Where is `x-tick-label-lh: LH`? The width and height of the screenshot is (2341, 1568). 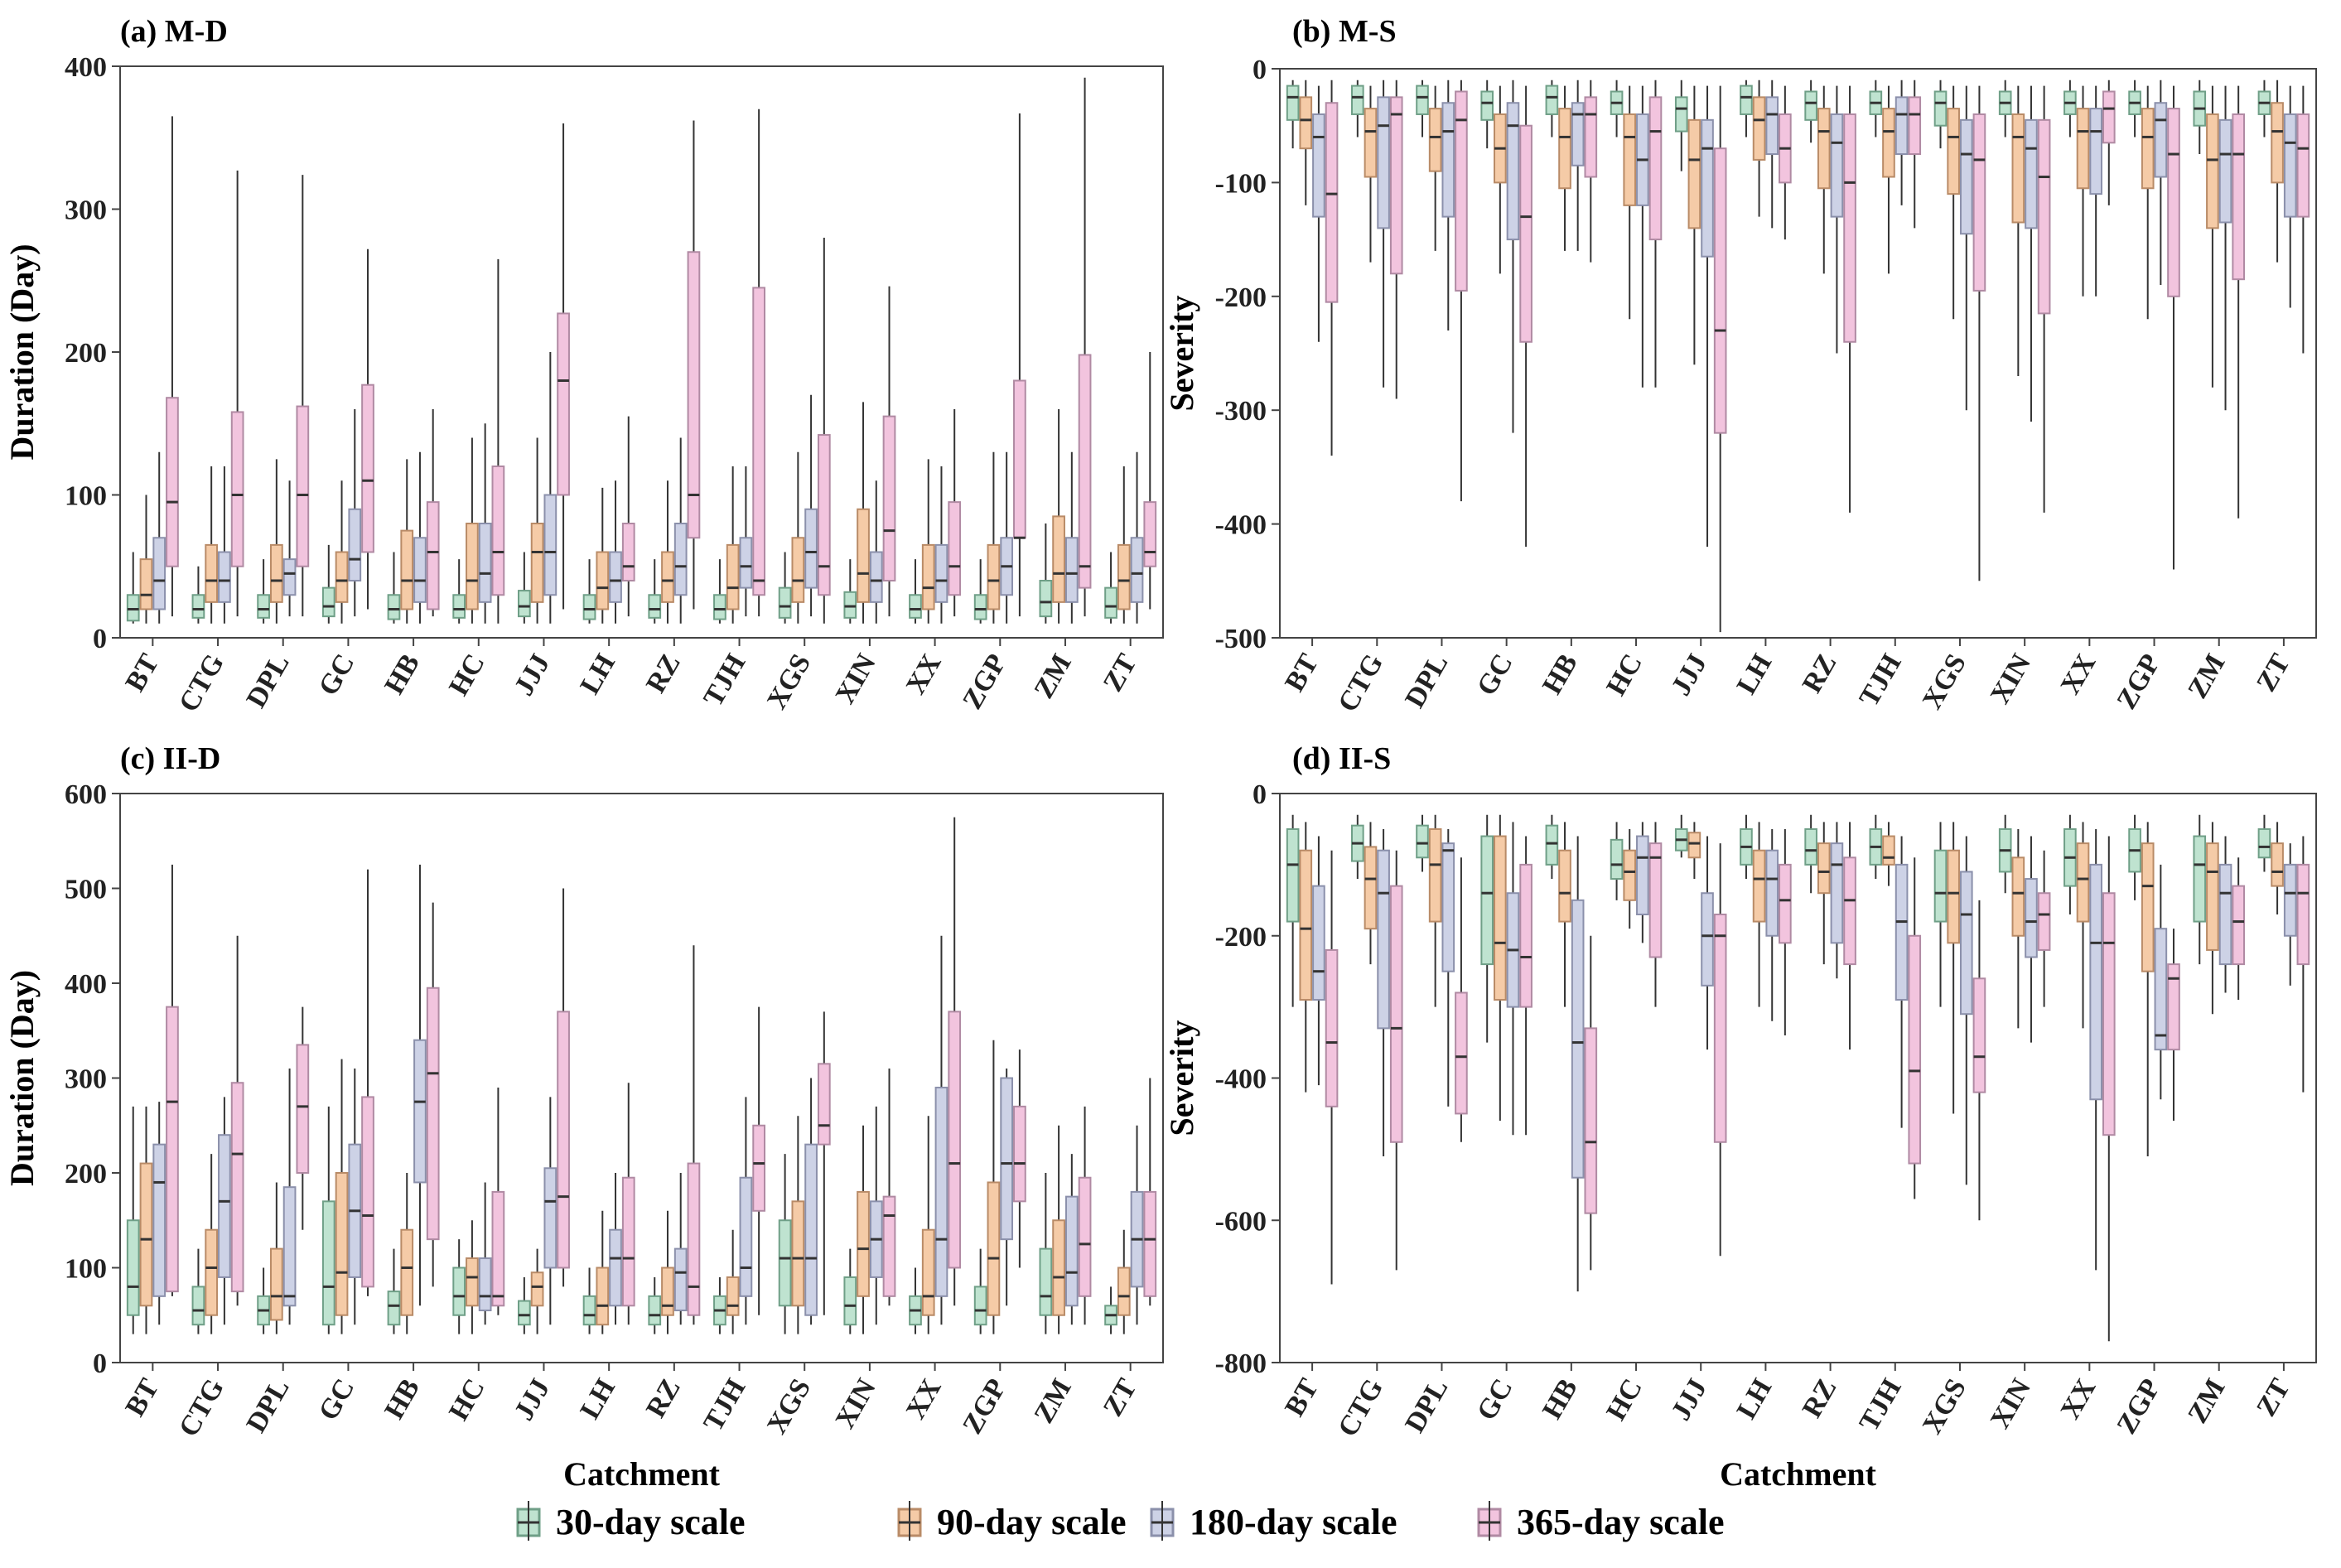 x-tick-label-lh: LH is located at coordinates (1755, 674).